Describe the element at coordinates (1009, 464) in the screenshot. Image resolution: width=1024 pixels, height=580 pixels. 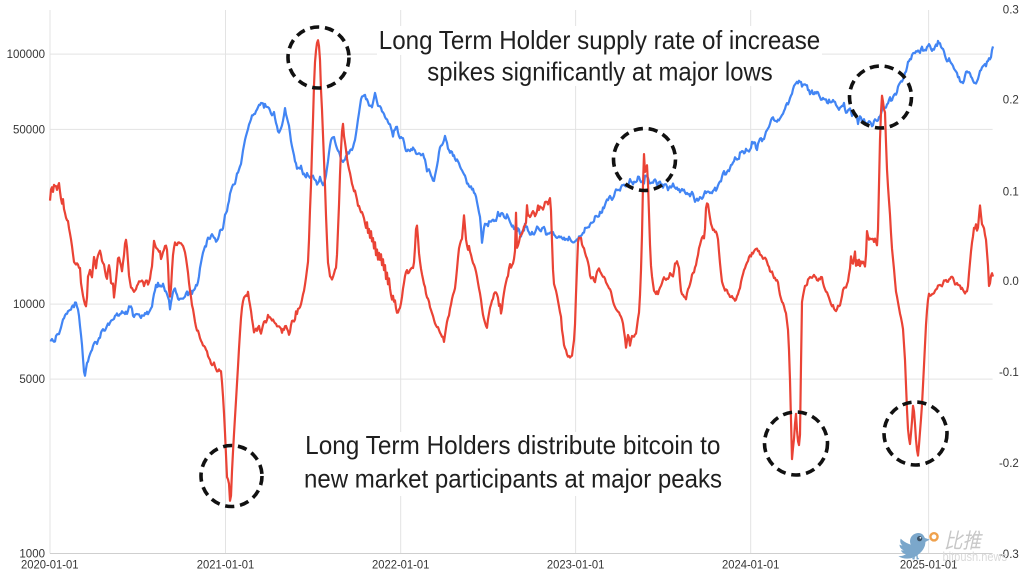
I see `svg-text: -0.2` at that location.